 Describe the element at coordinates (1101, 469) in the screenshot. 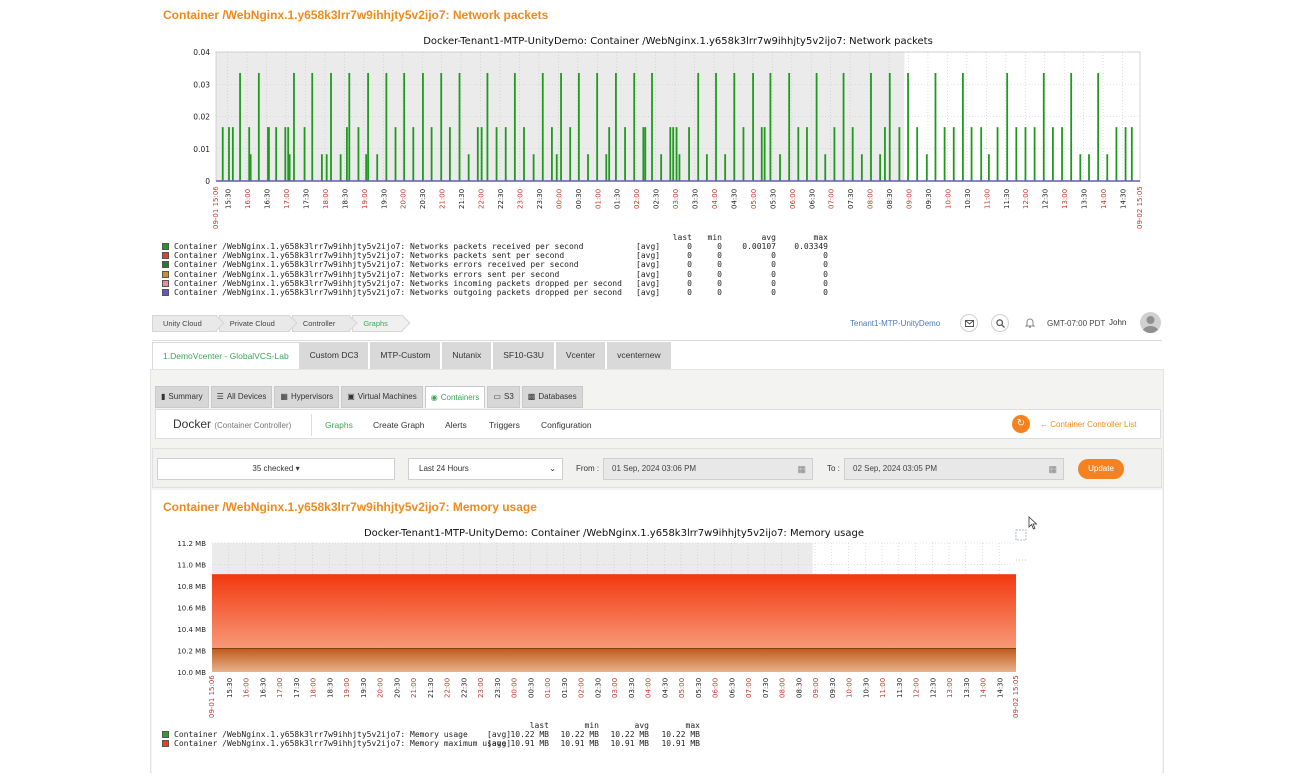

I see `update-button: Update` at that location.